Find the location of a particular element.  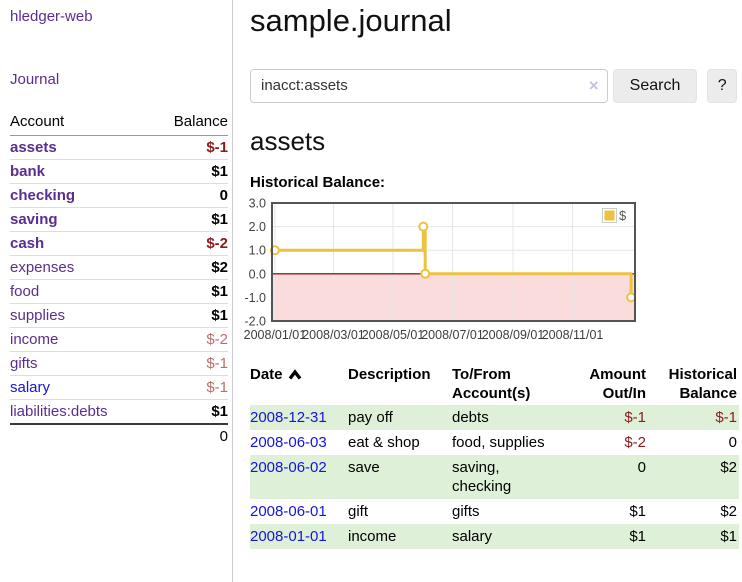

register-row: 2008-06-03 eat & shop food, supplies $-2 0 is located at coordinates (494, 442).